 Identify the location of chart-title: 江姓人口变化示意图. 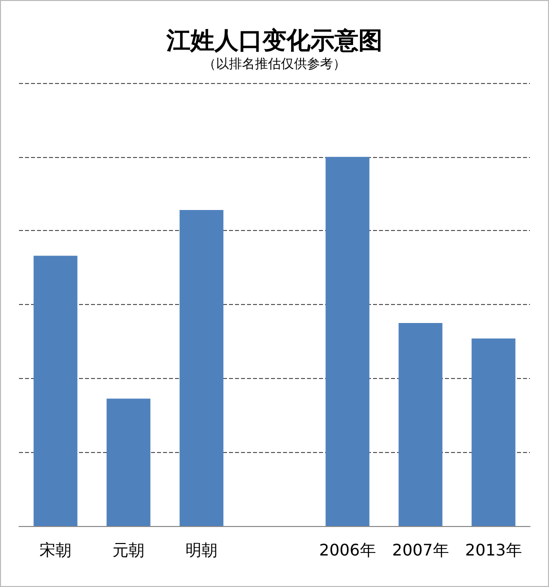
(274, 40).